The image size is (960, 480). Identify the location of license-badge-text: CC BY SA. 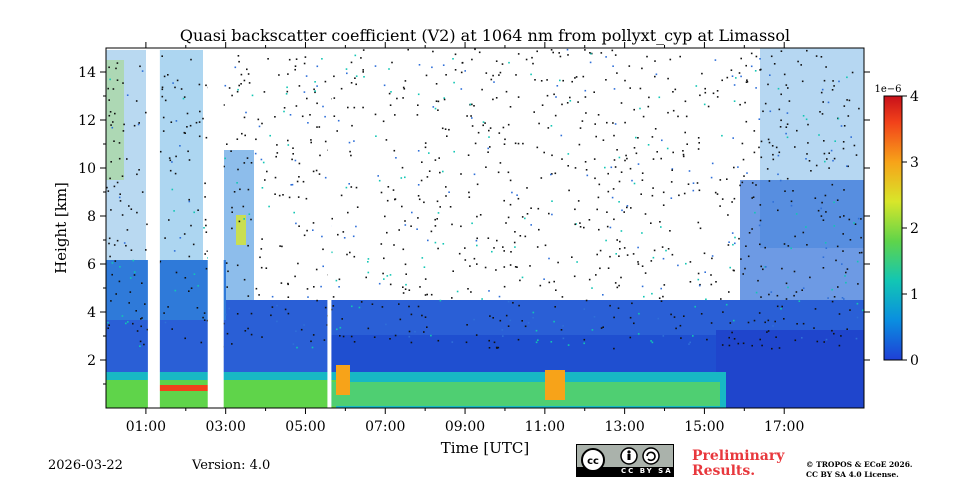
(647, 471).